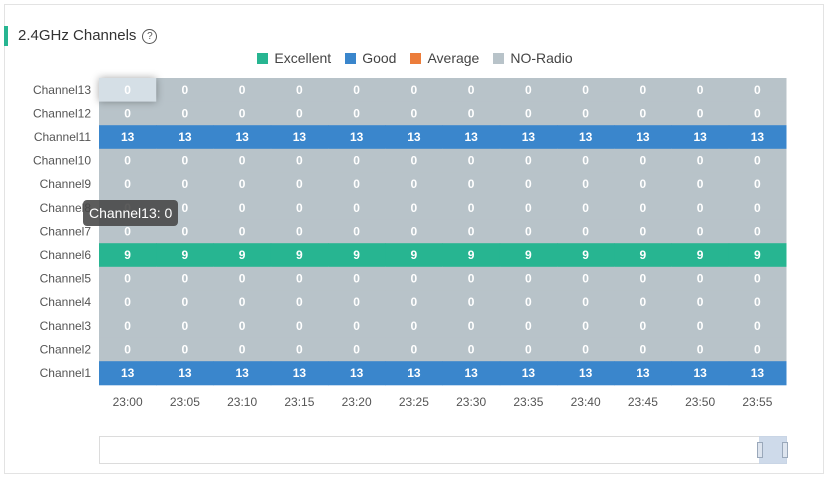  I want to click on legend-item-good: Good, so click(370, 58).